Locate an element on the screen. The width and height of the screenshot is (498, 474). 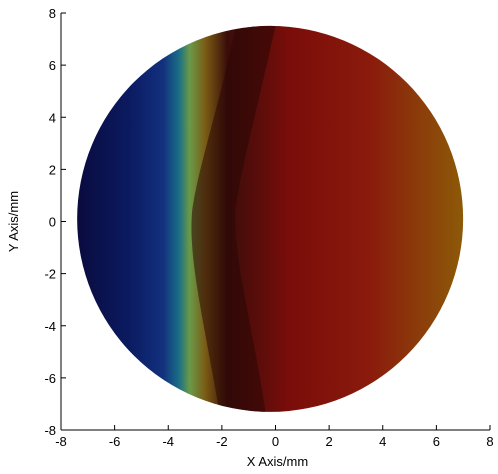
y-ticks: -8 -6 -4 -2 0 2 4 6 8 is located at coordinates (55, 222).